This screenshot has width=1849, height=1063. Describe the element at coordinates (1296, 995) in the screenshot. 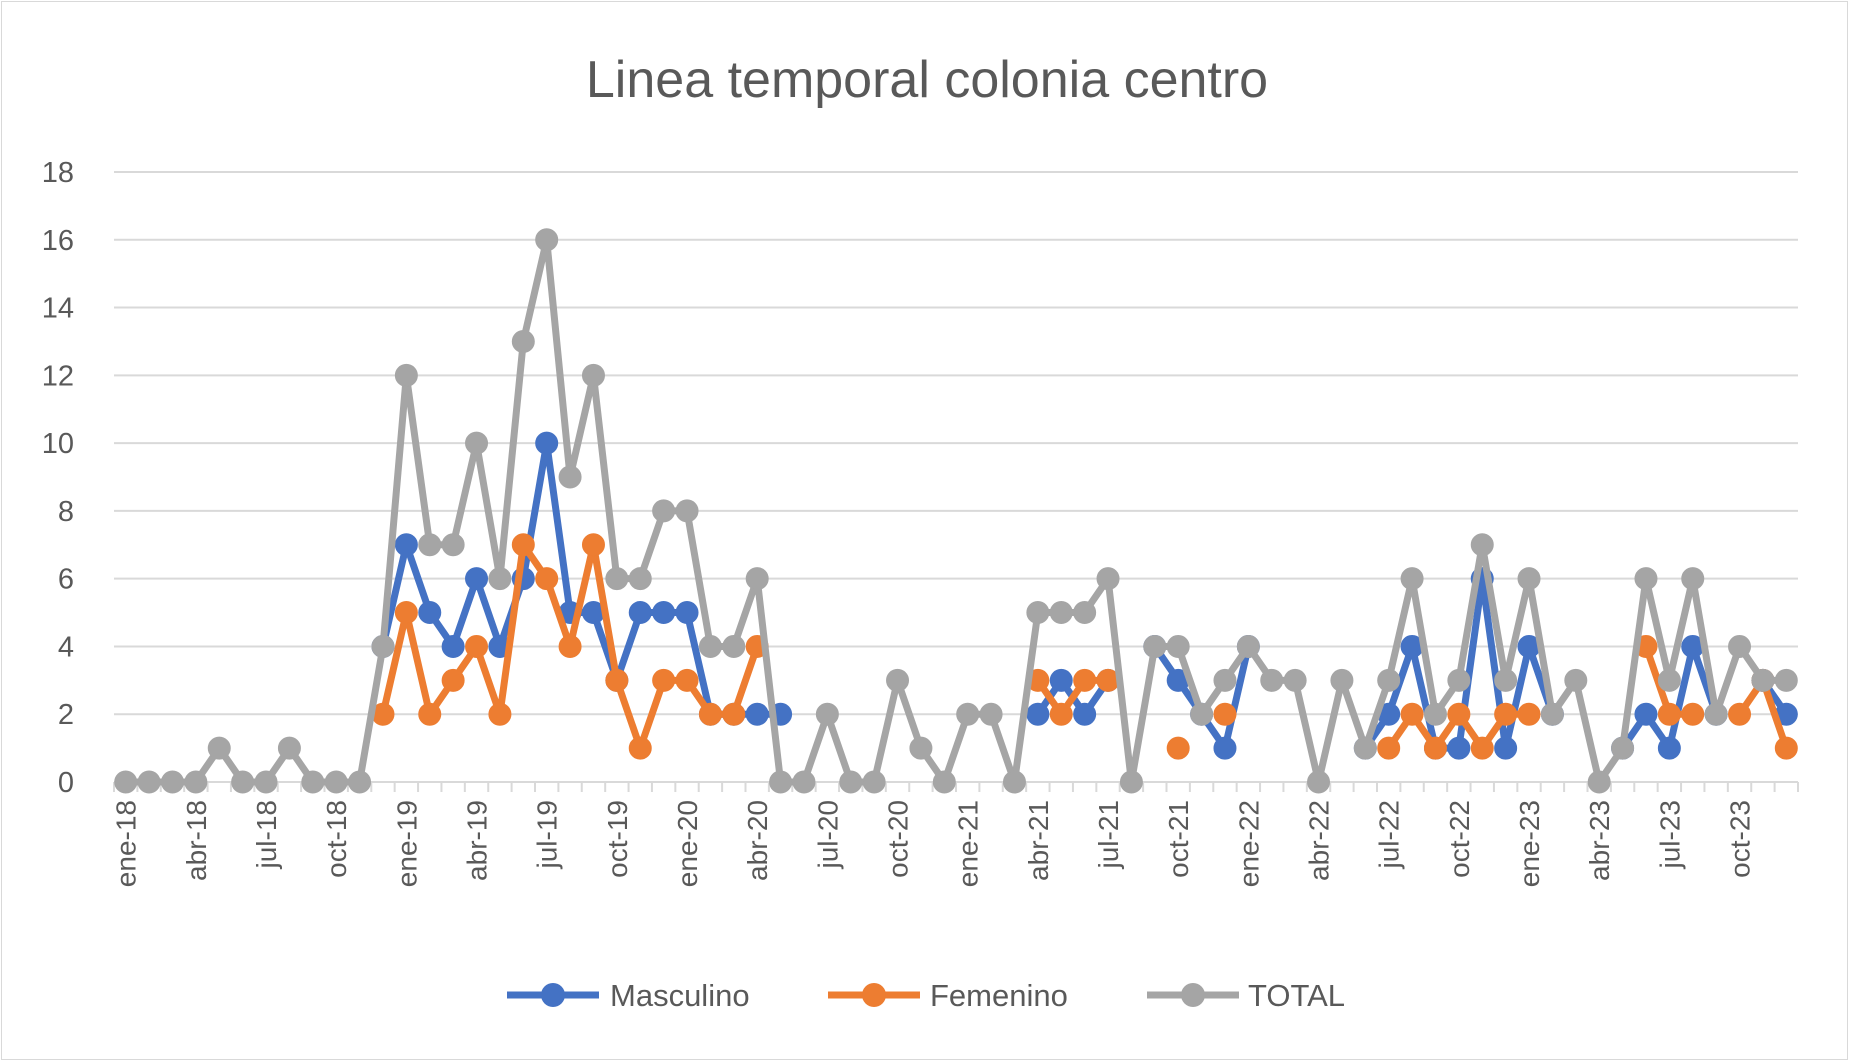

I see `legend-label: TOTAL` at that location.